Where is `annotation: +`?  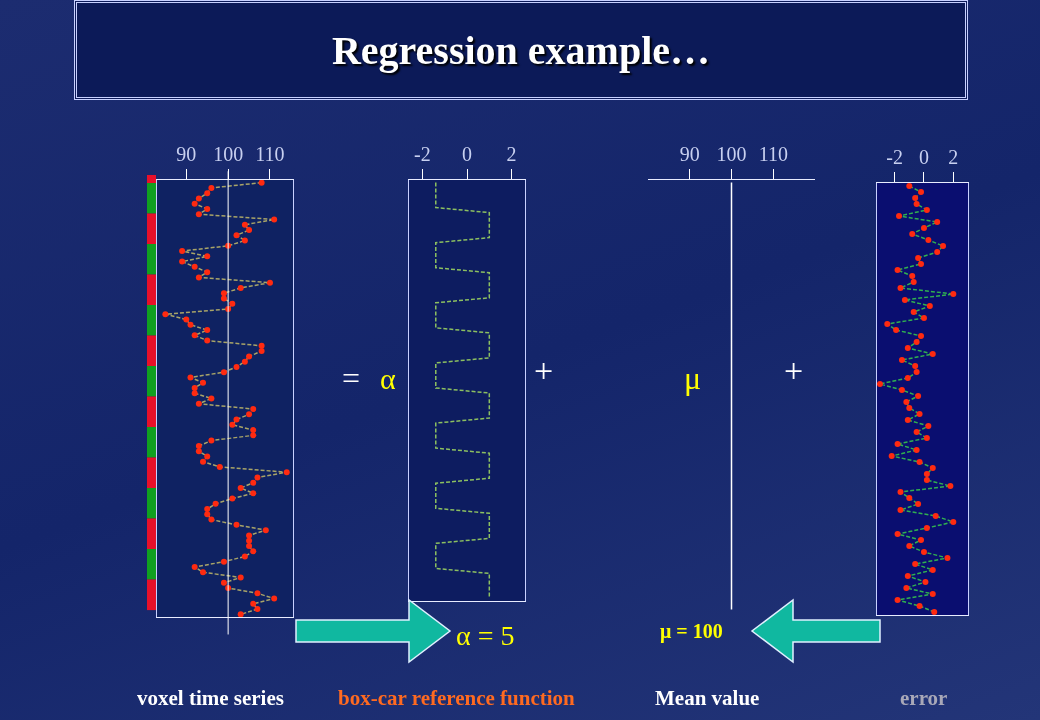 annotation: + is located at coordinates (794, 371).